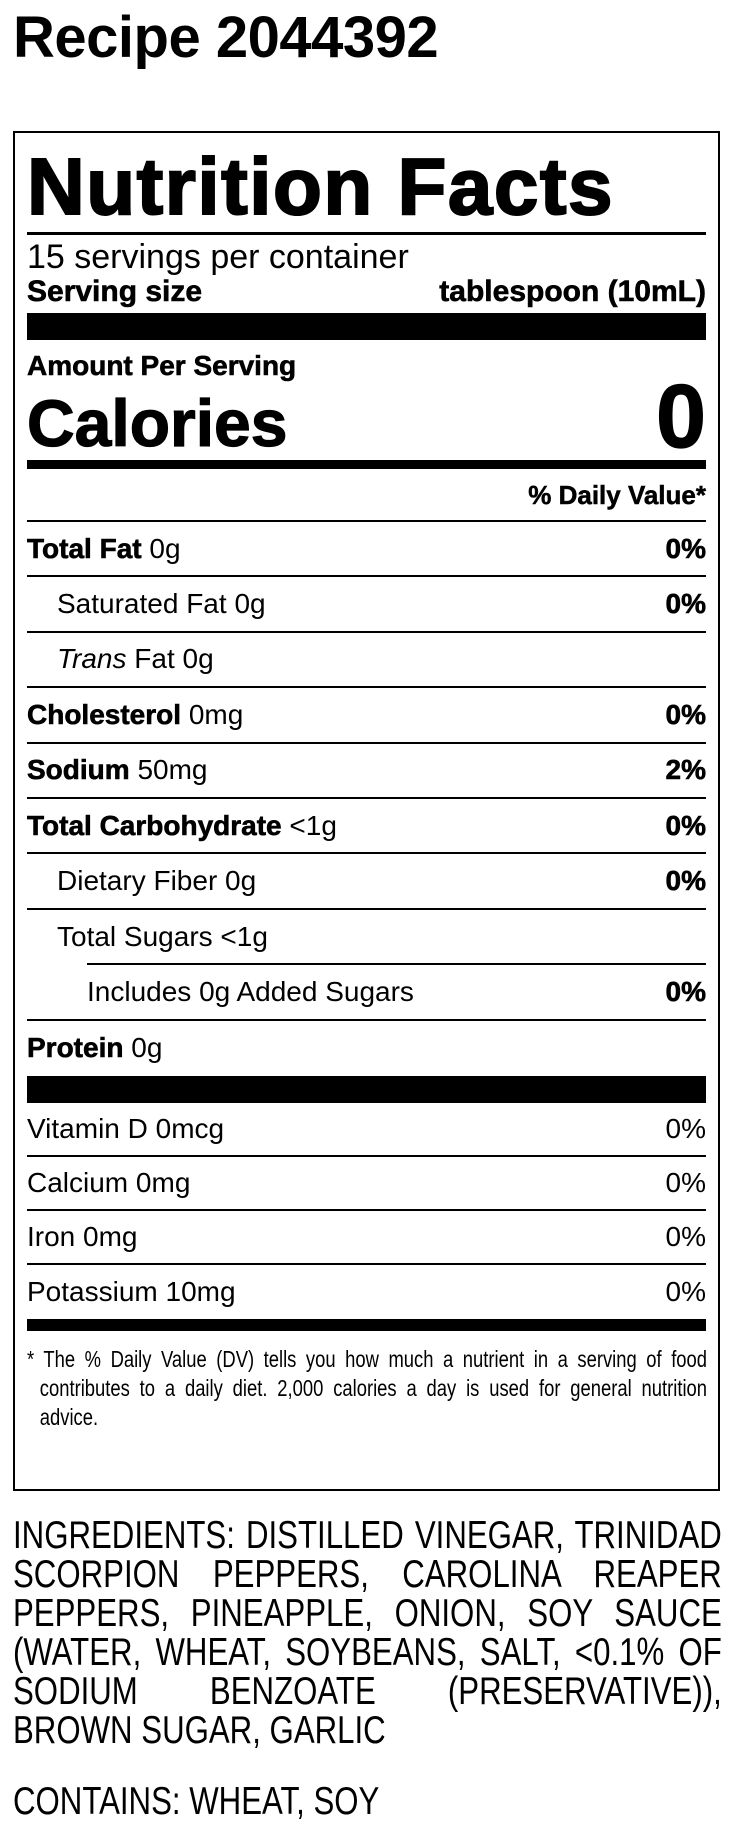  What do you see at coordinates (137, 881) in the screenshot?
I see `nutrient-name: Dietary Fiber` at bounding box center [137, 881].